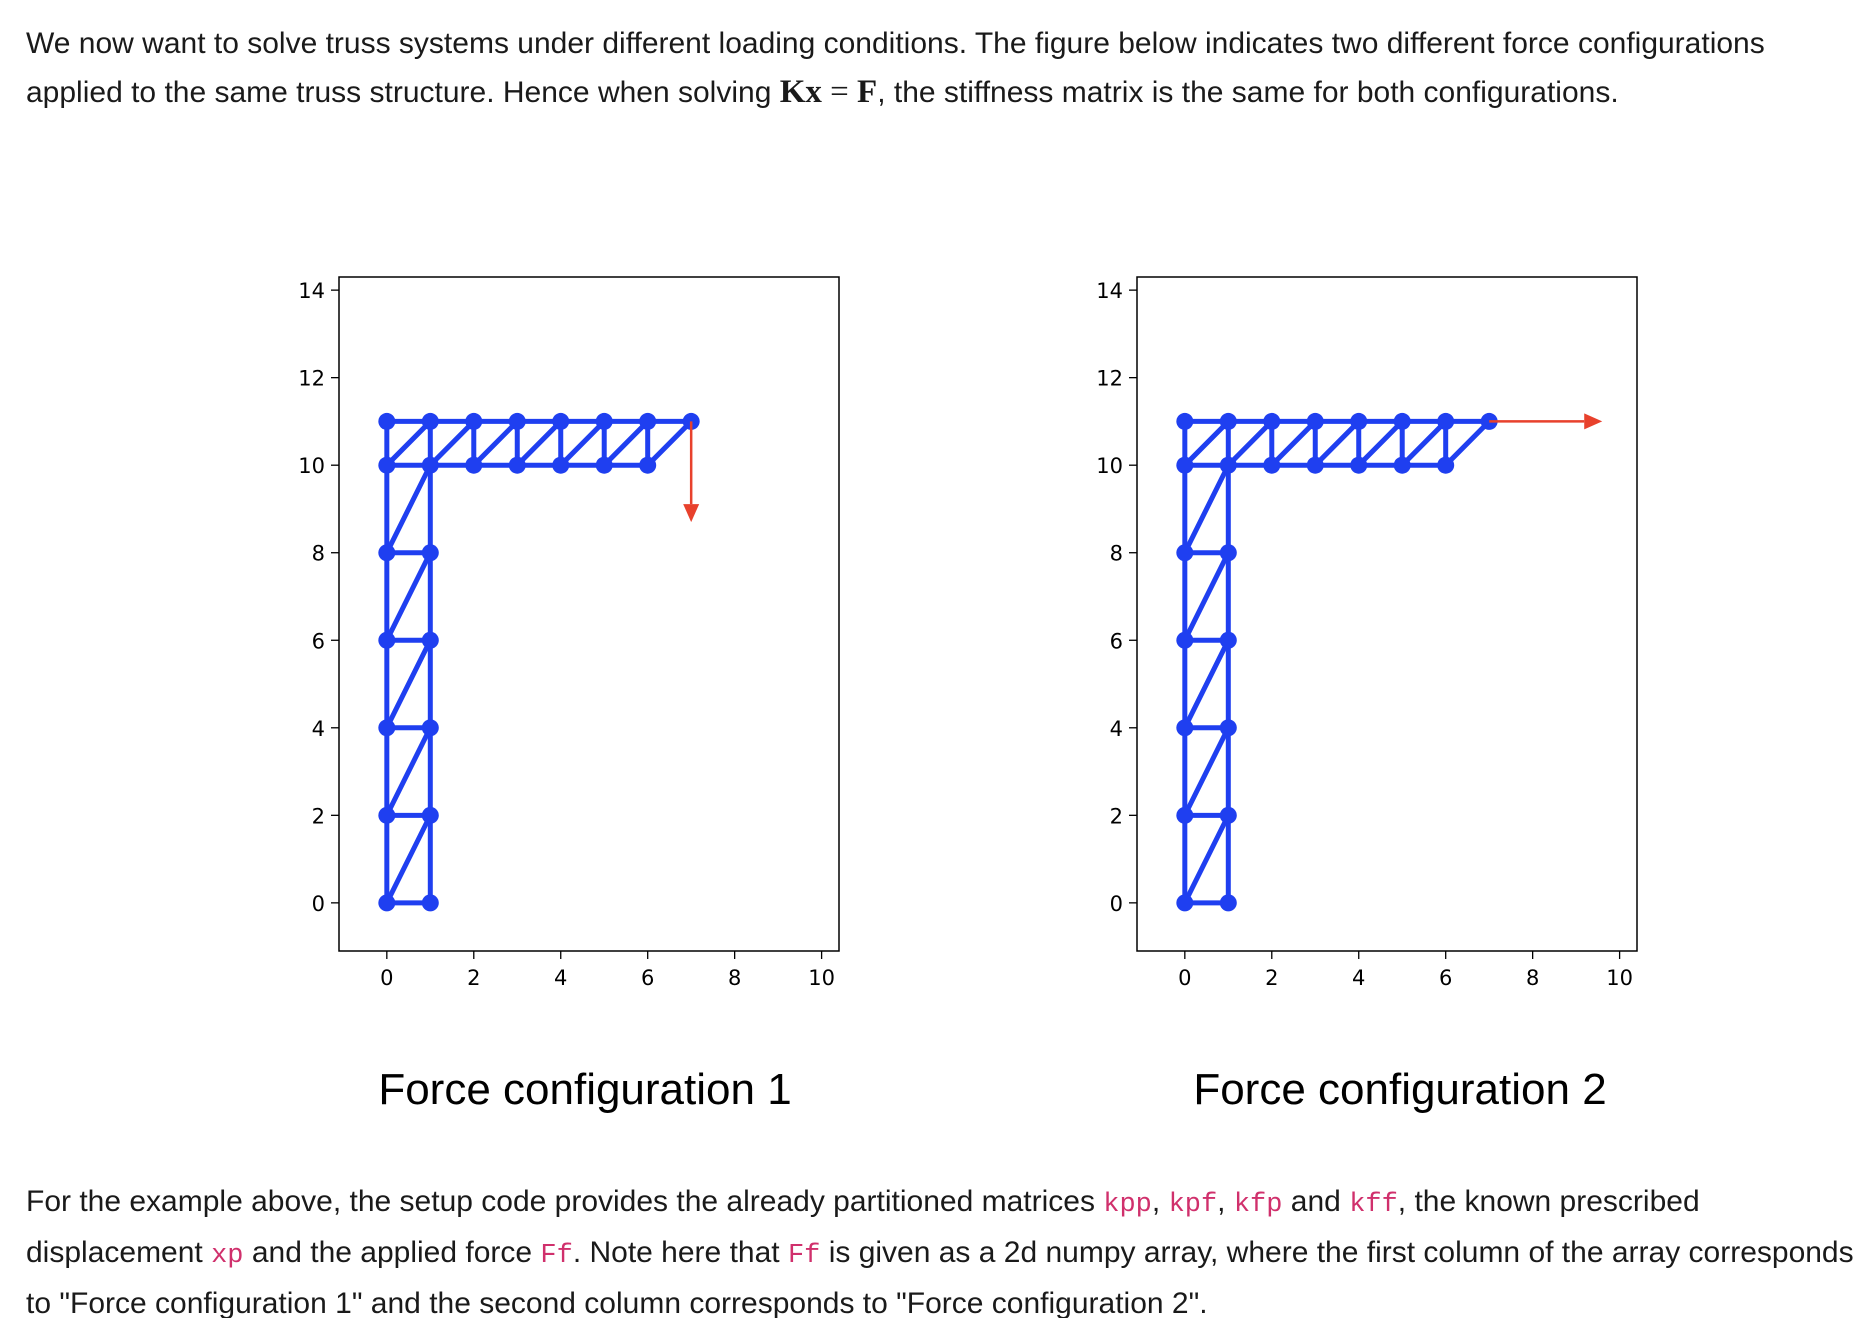  I want to click on text-run: and, so click(1316, 1201).